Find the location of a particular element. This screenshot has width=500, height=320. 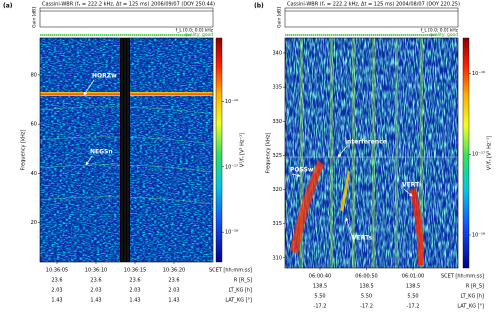

y-tick-label: 335 is located at coordinates (277, 88).